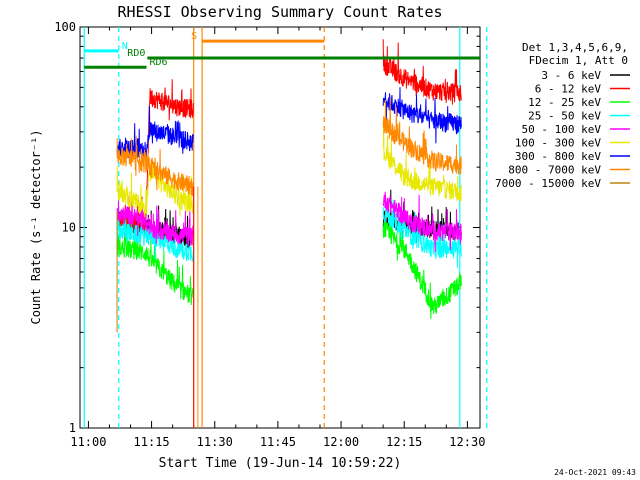 The image size is (640, 480). What do you see at coordinates (575, 47) in the screenshot?
I see `legend-header-line-1: Det 1,3,4,5,6,9,` at bounding box center [575, 47].